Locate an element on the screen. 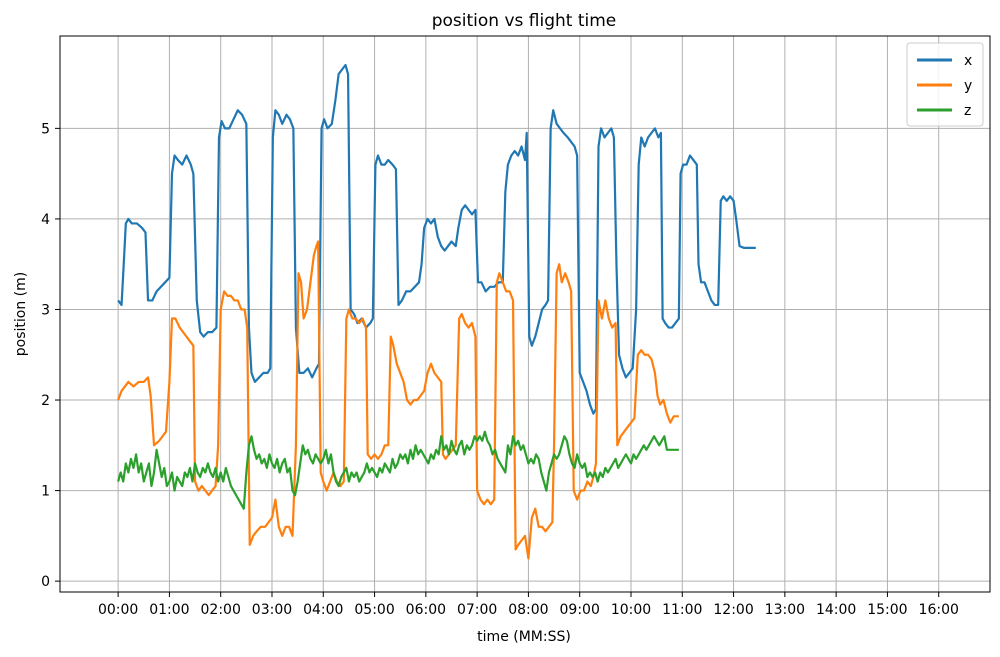  x-tick-label: 05:00 is located at coordinates (374, 610).